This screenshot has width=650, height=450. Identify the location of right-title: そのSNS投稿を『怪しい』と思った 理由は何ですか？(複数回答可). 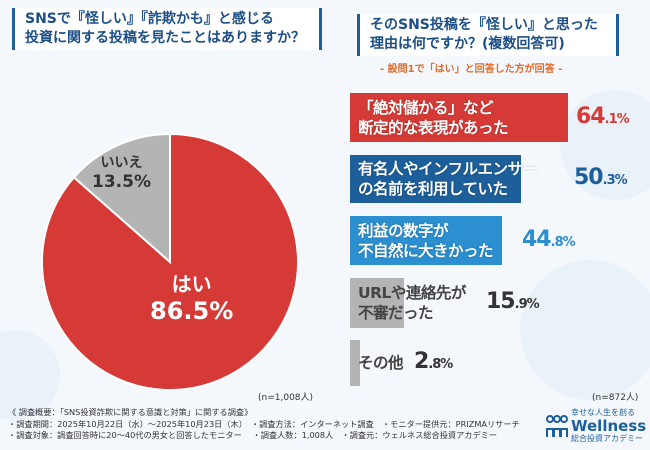
(488, 35).